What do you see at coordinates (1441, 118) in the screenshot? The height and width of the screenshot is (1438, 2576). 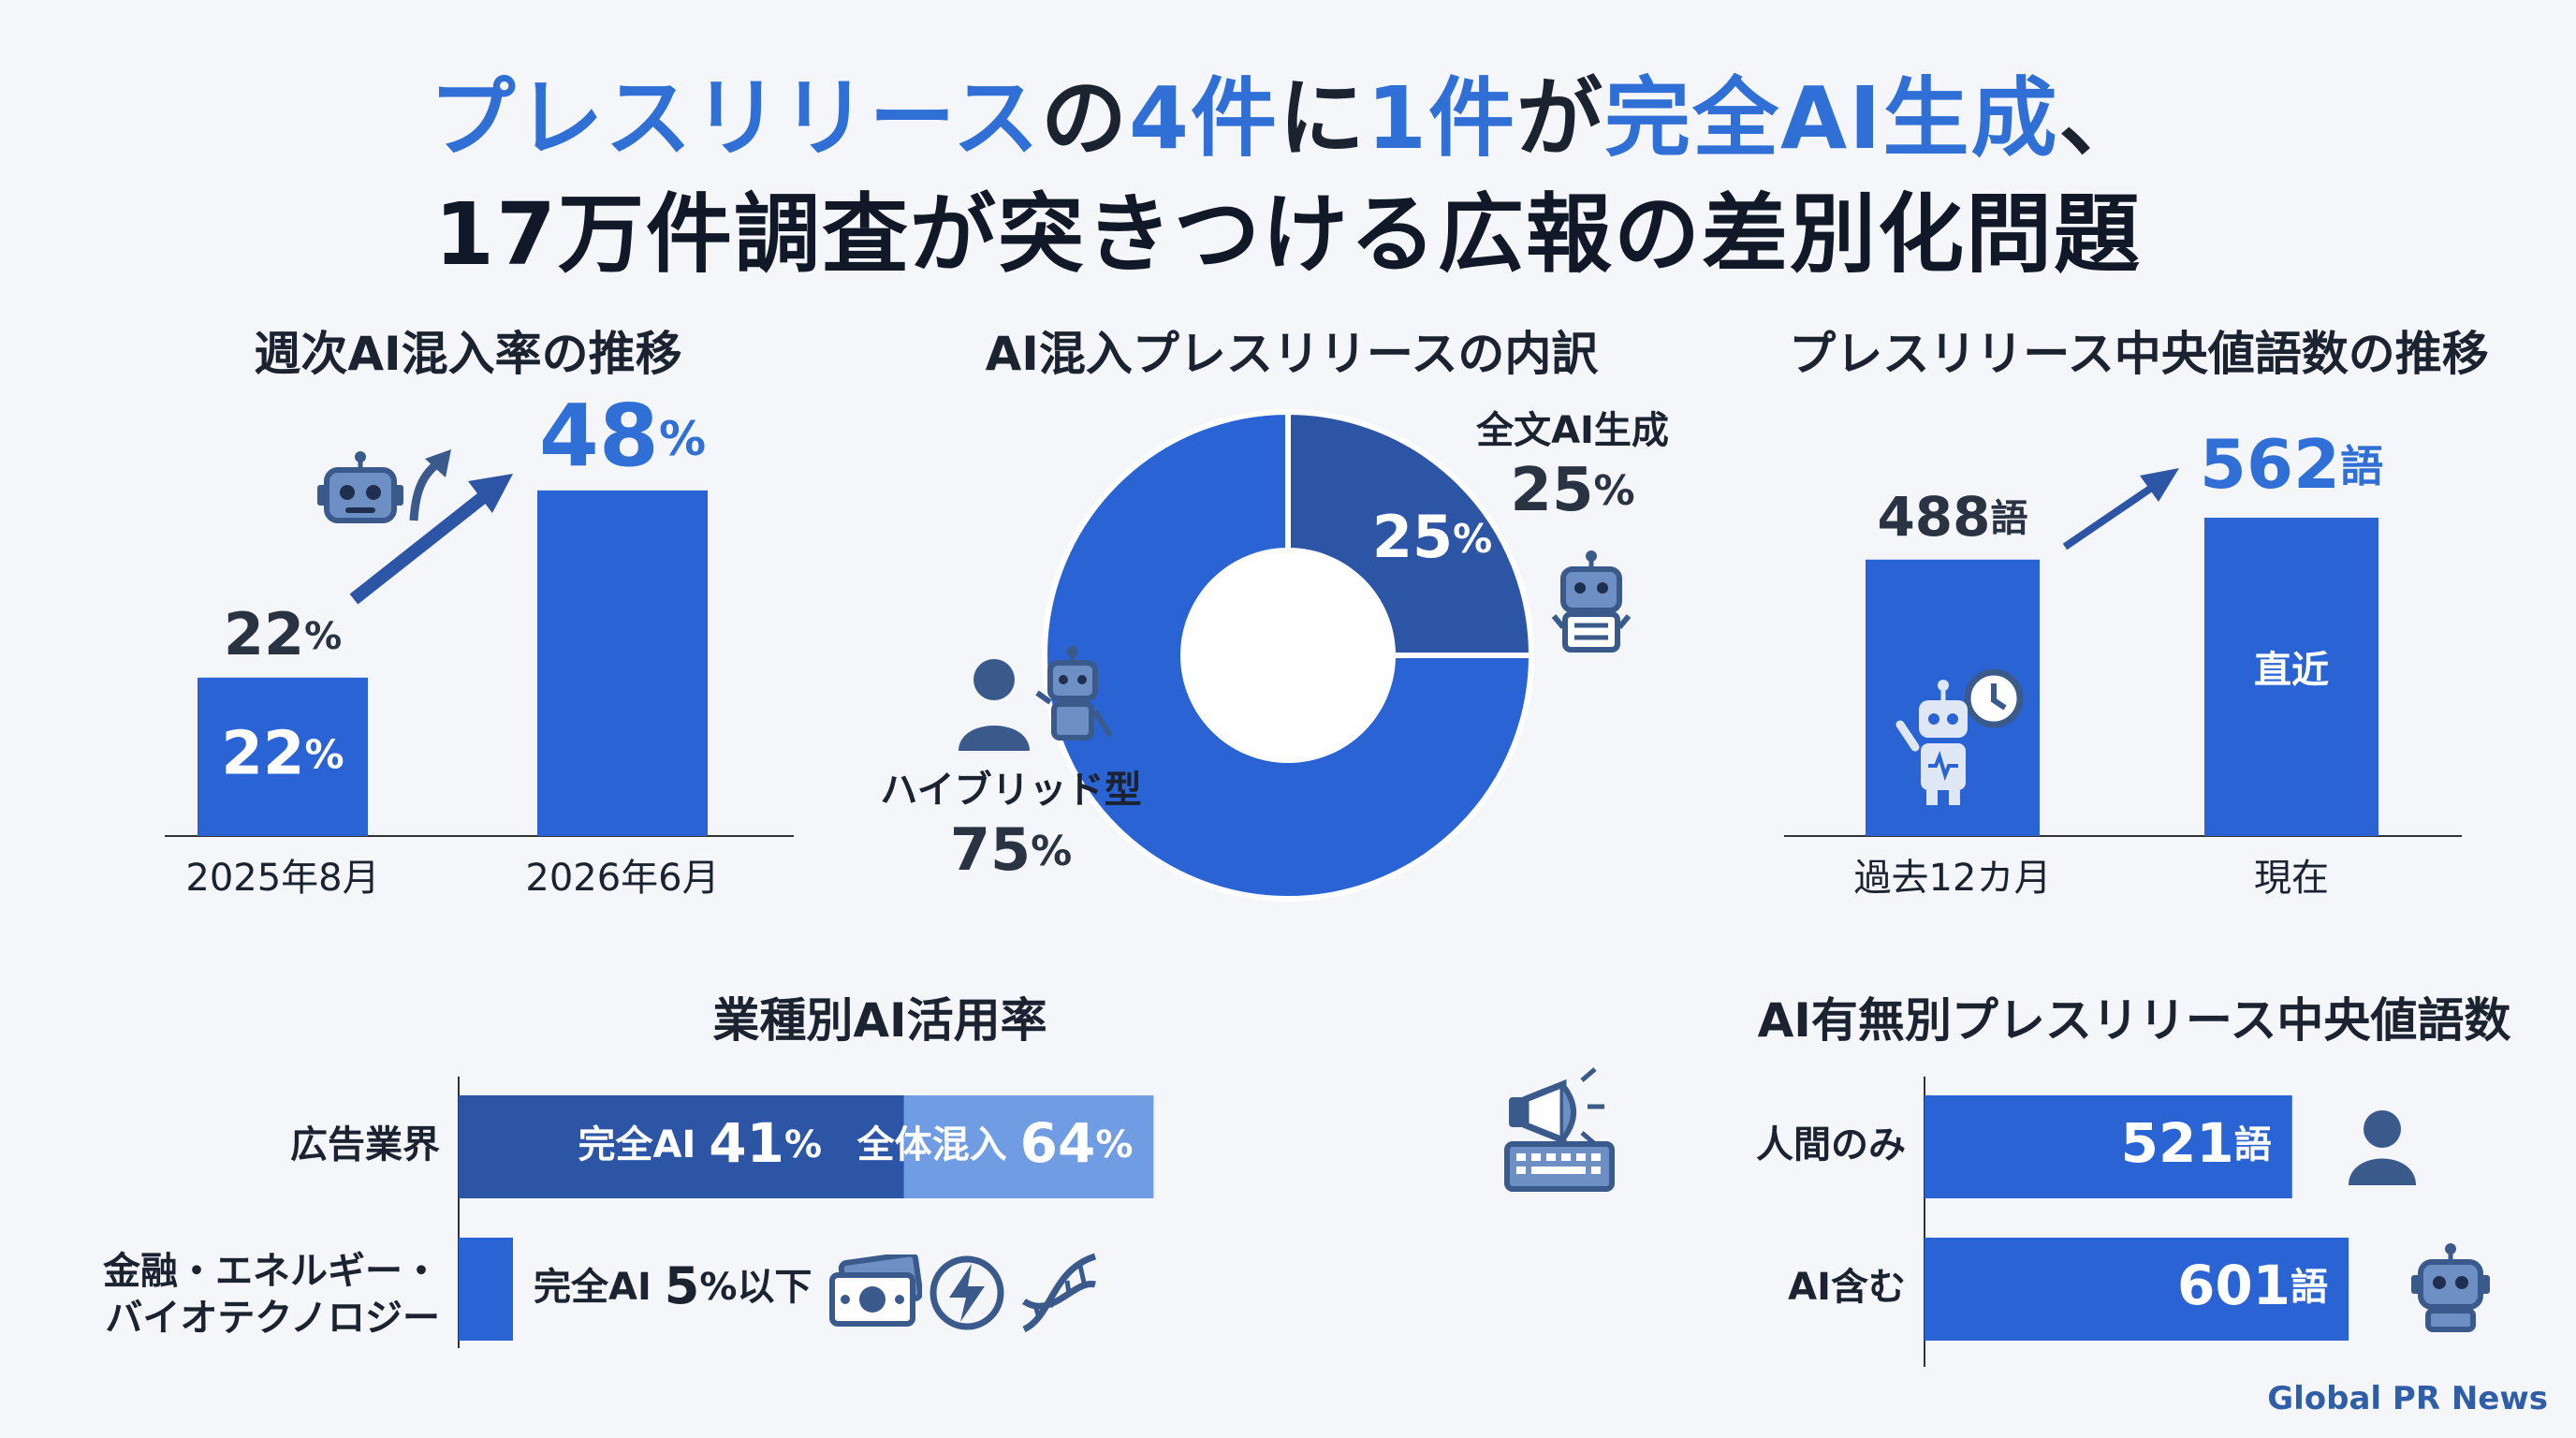 I see `title-segment: 1件` at bounding box center [1441, 118].